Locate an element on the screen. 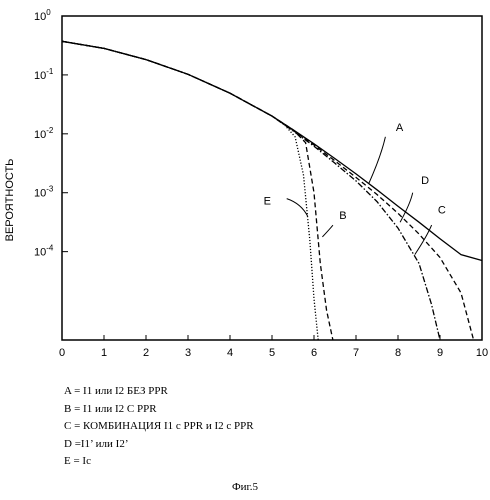 The width and height of the screenshot is (490, 500). callout-e-leader is located at coordinates (297, 208).